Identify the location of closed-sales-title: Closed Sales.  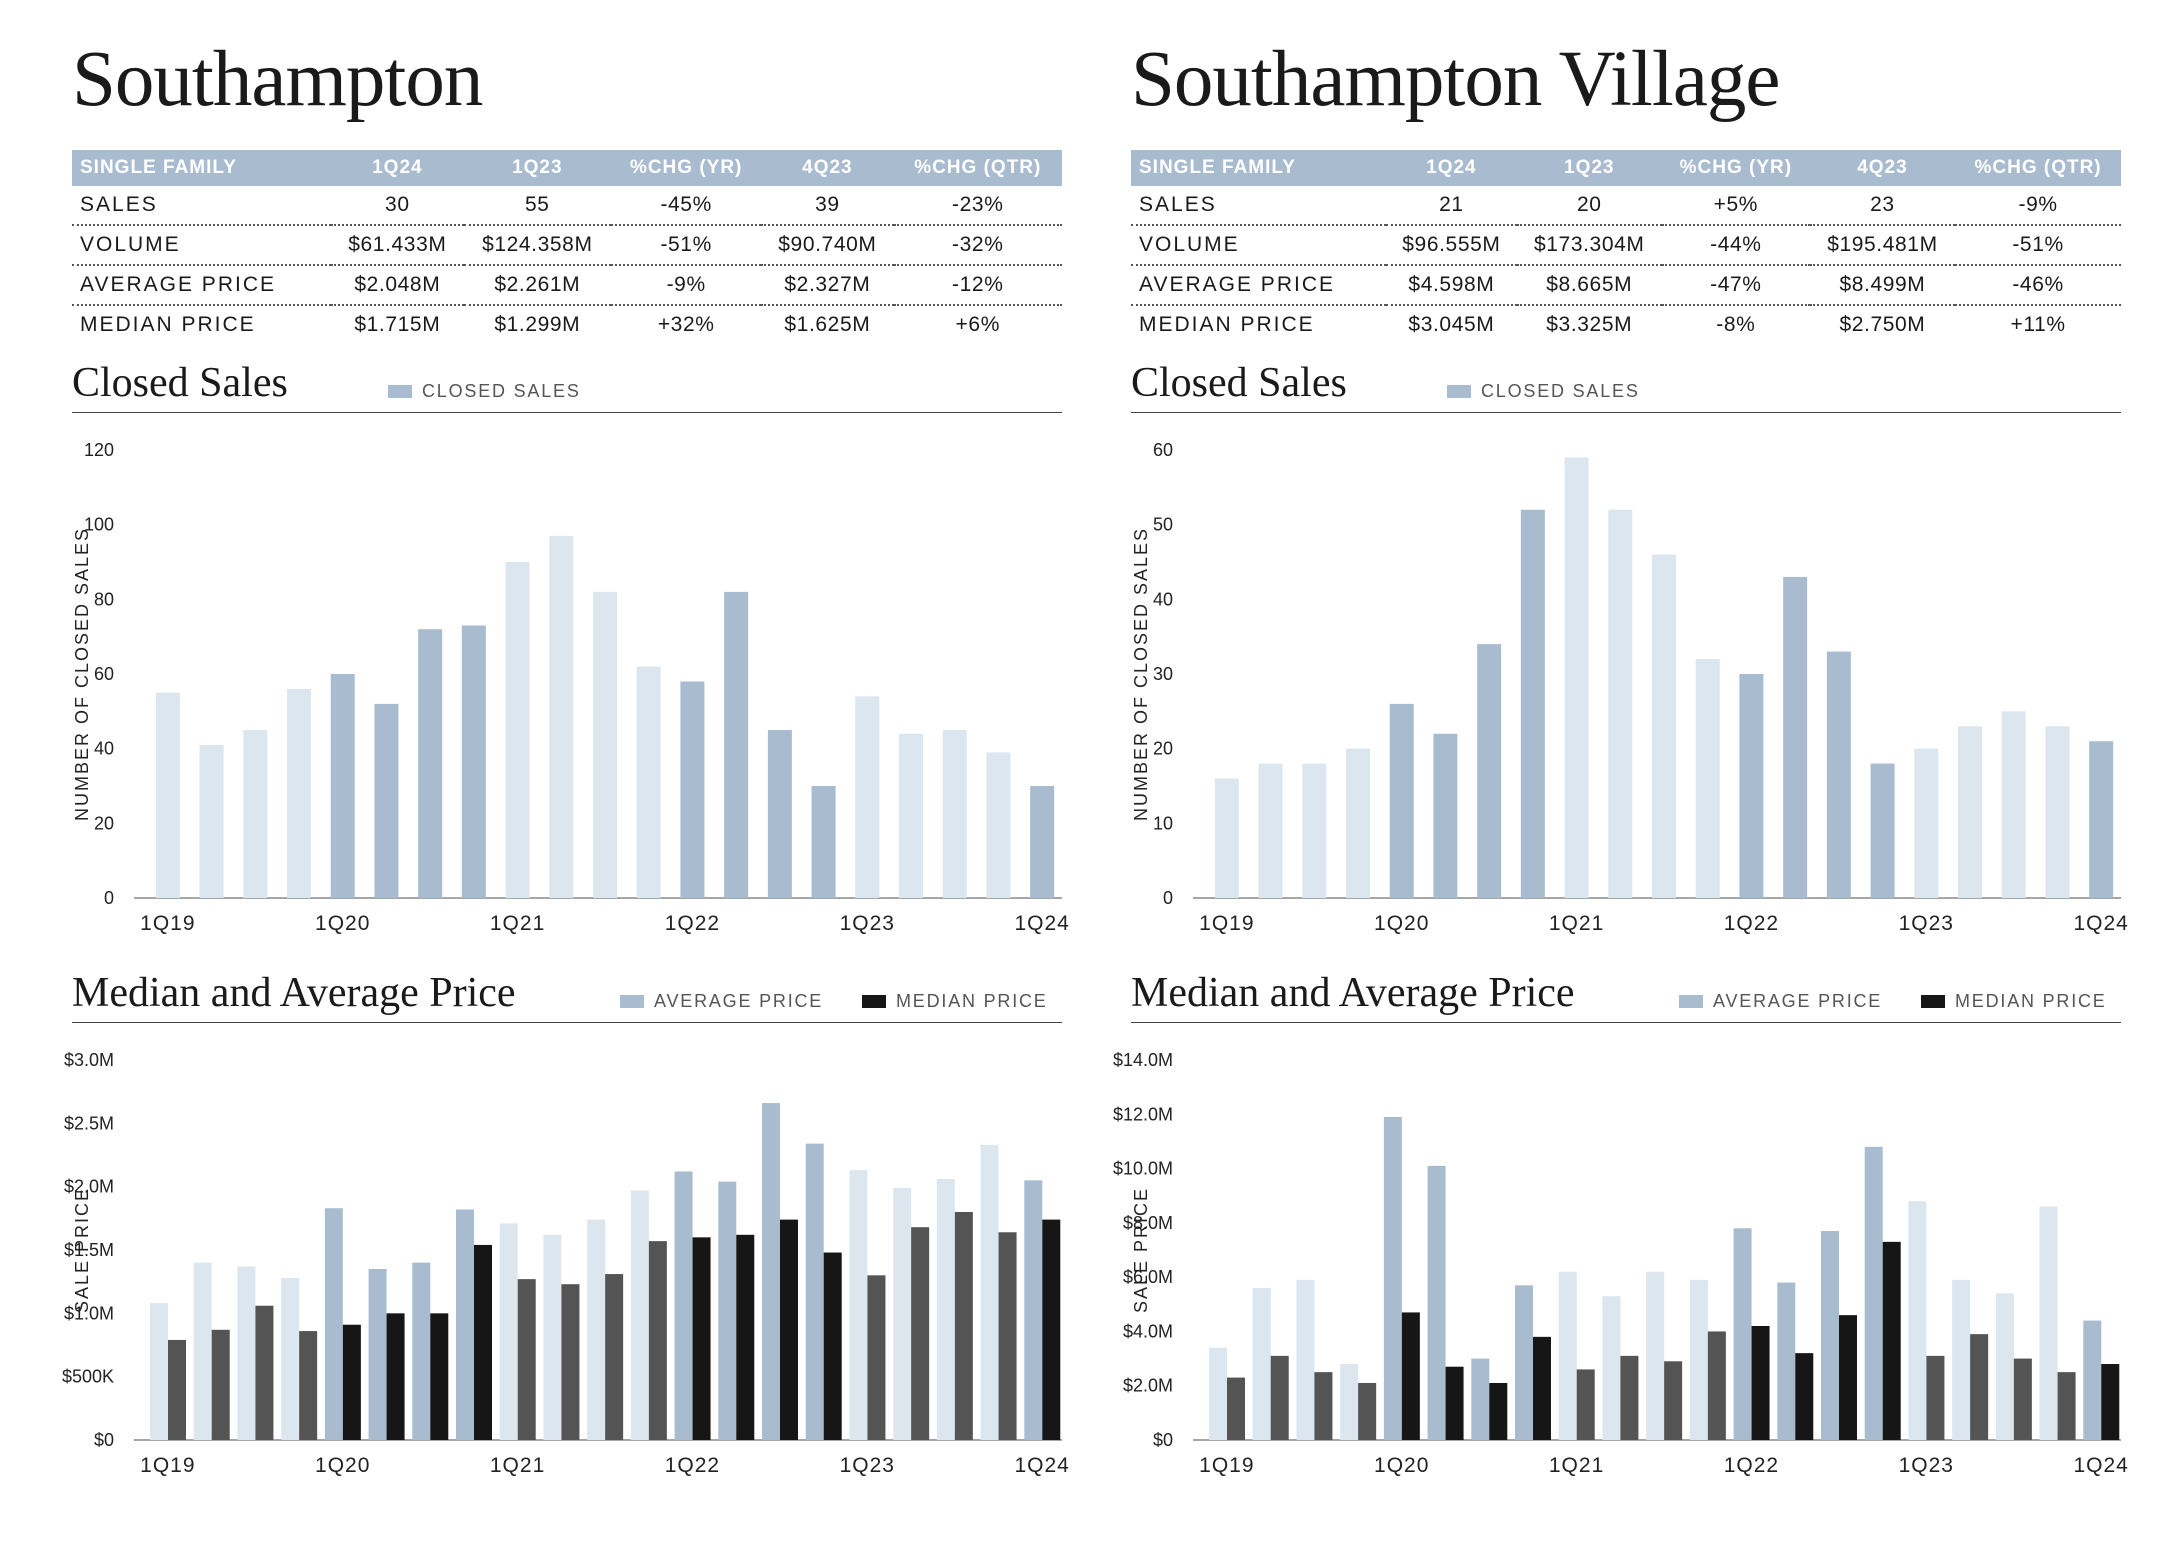
(180, 383).